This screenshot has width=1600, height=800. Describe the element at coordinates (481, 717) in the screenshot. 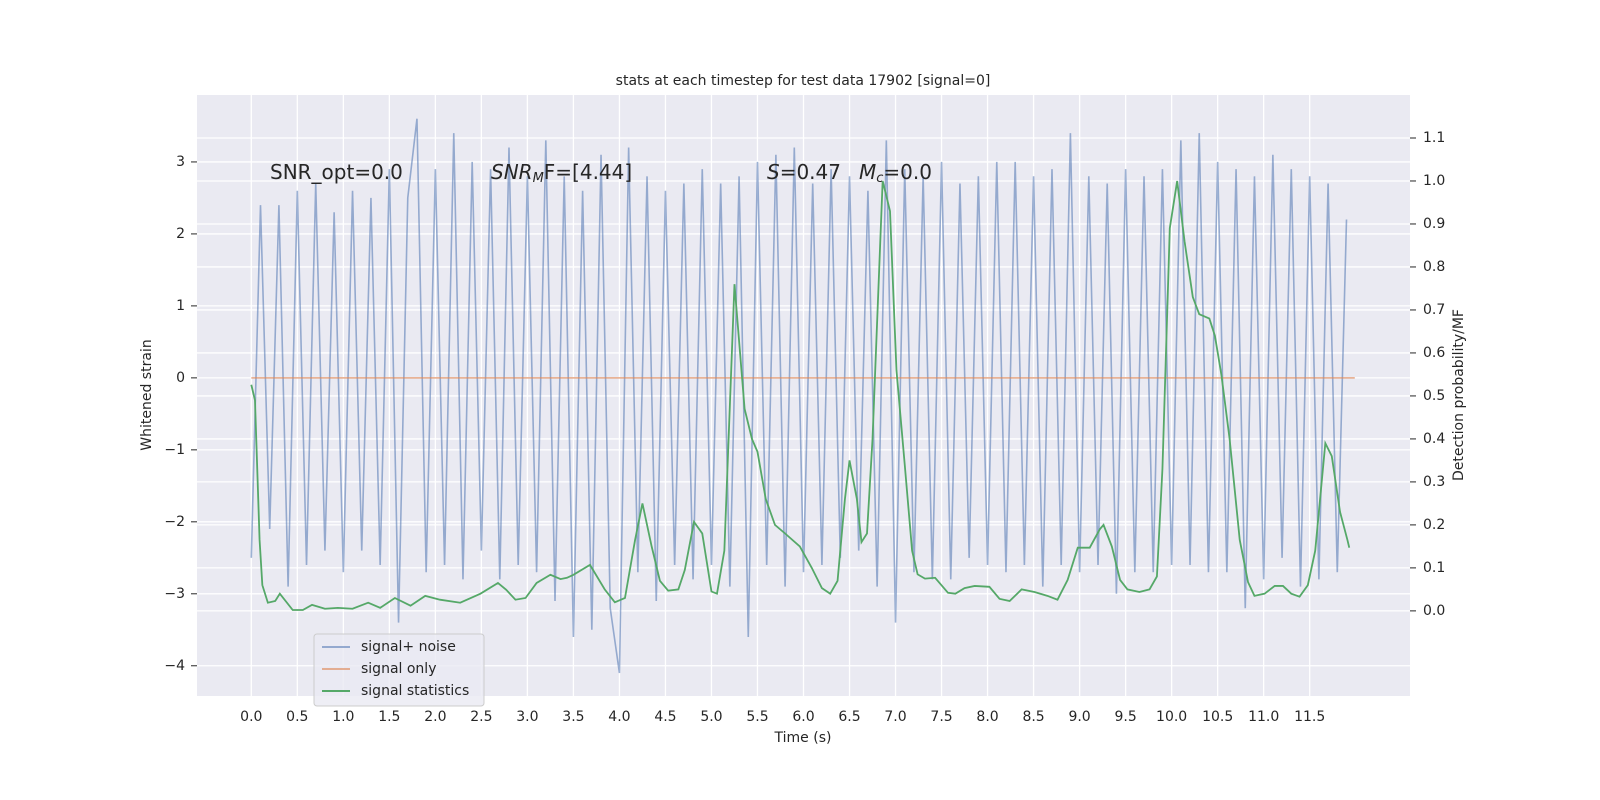

I see `x-tick-label: 2.5` at that location.